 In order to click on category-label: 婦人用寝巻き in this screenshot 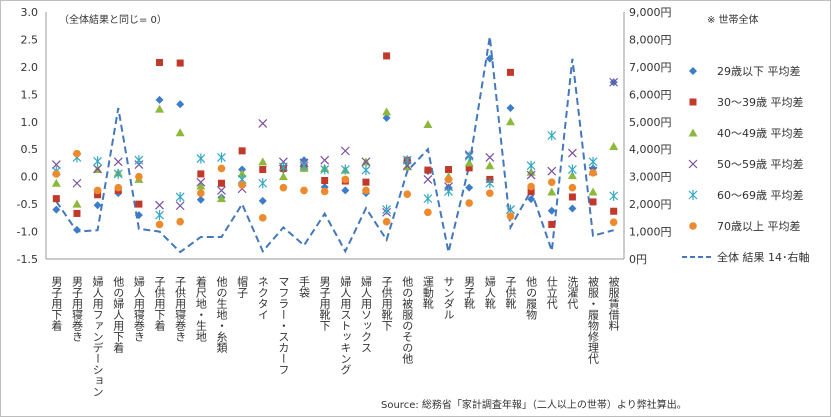, I will do `click(138, 308)`.